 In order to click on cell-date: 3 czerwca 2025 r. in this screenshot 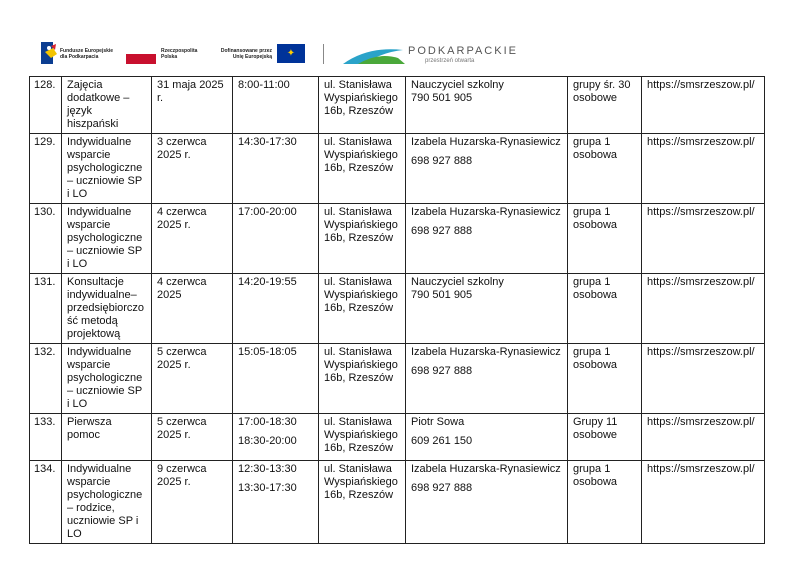, I will do `click(192, 168)`.